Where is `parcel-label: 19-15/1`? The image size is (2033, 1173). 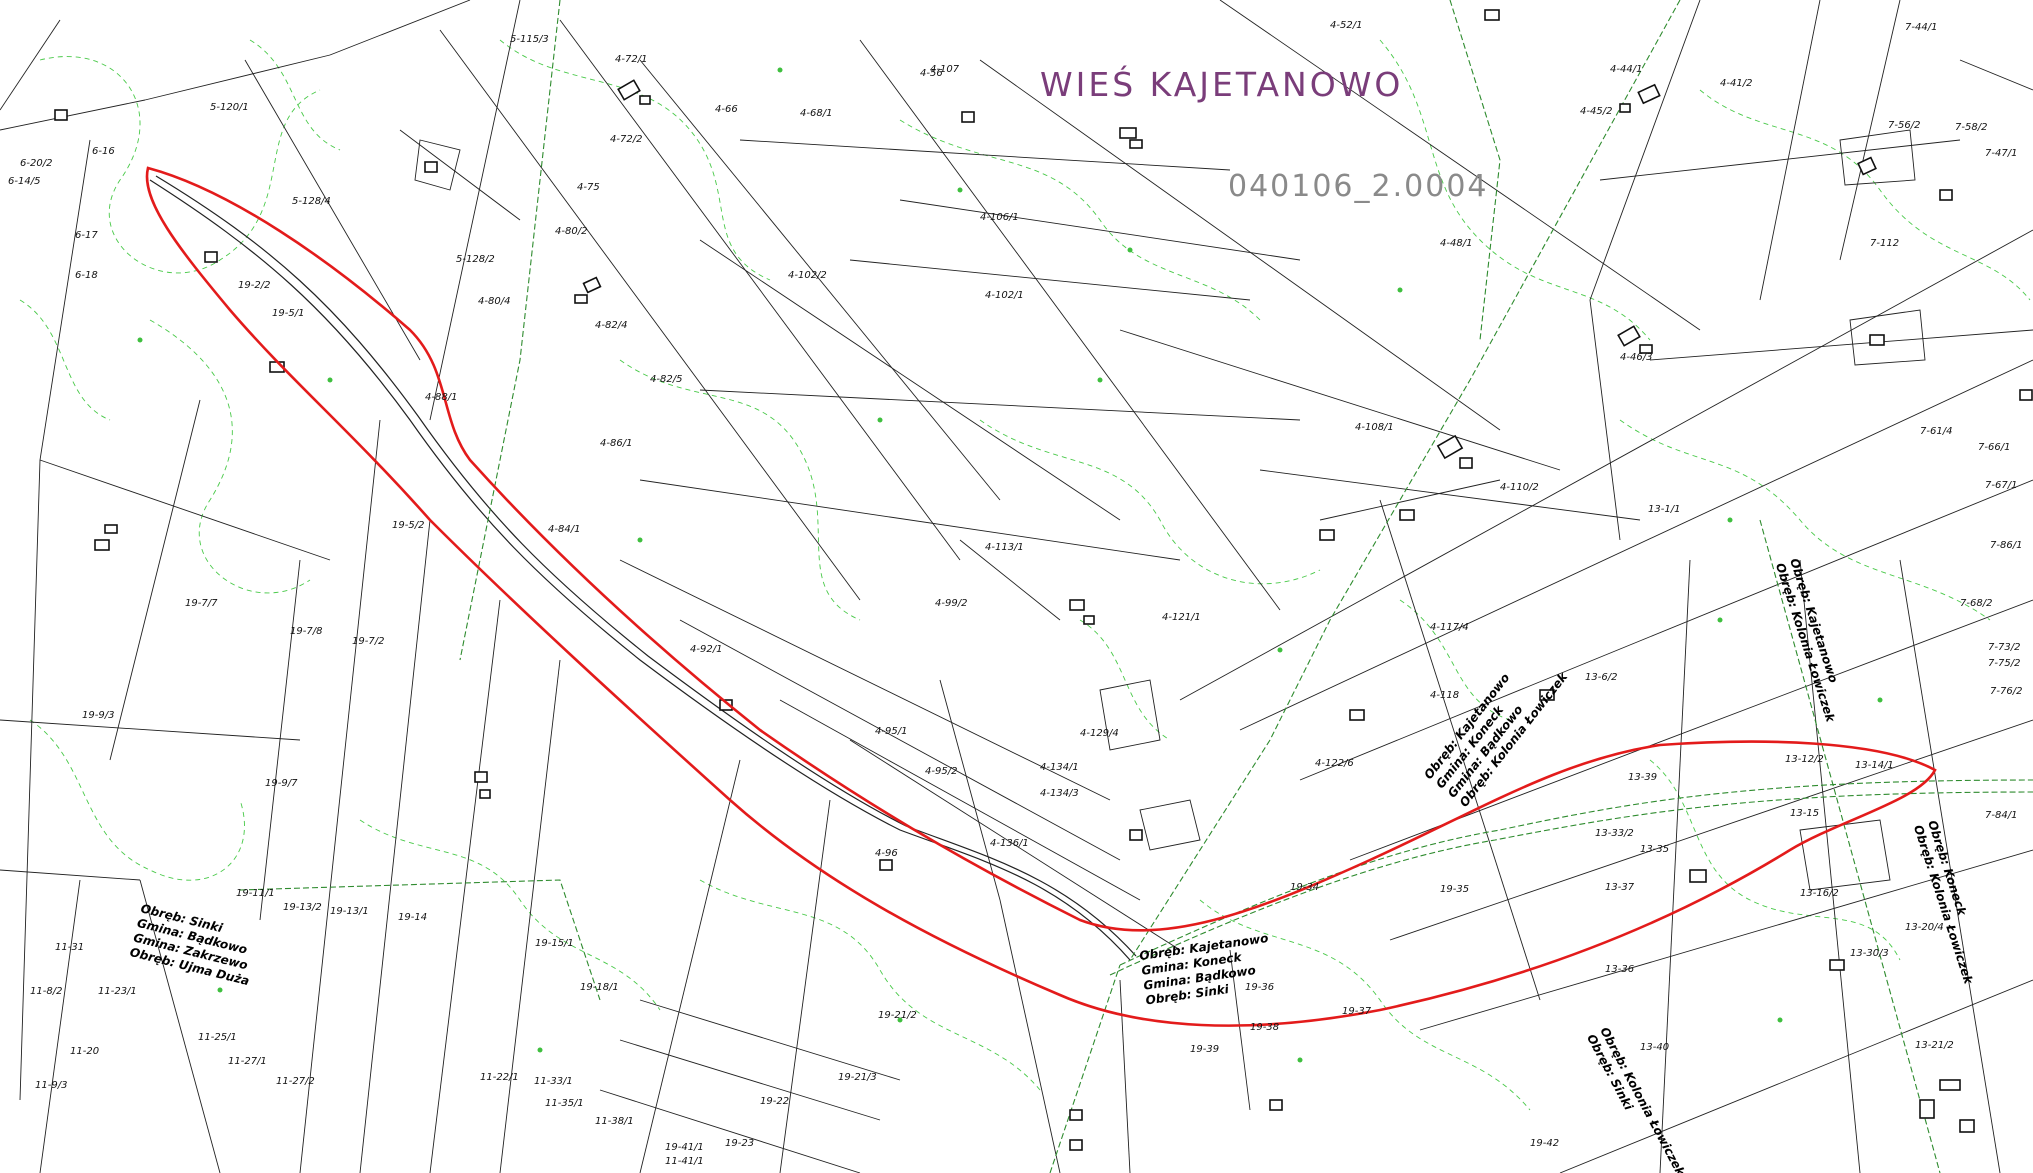
parcel-label: 19-15/1 is located at coordinates (554, 943).